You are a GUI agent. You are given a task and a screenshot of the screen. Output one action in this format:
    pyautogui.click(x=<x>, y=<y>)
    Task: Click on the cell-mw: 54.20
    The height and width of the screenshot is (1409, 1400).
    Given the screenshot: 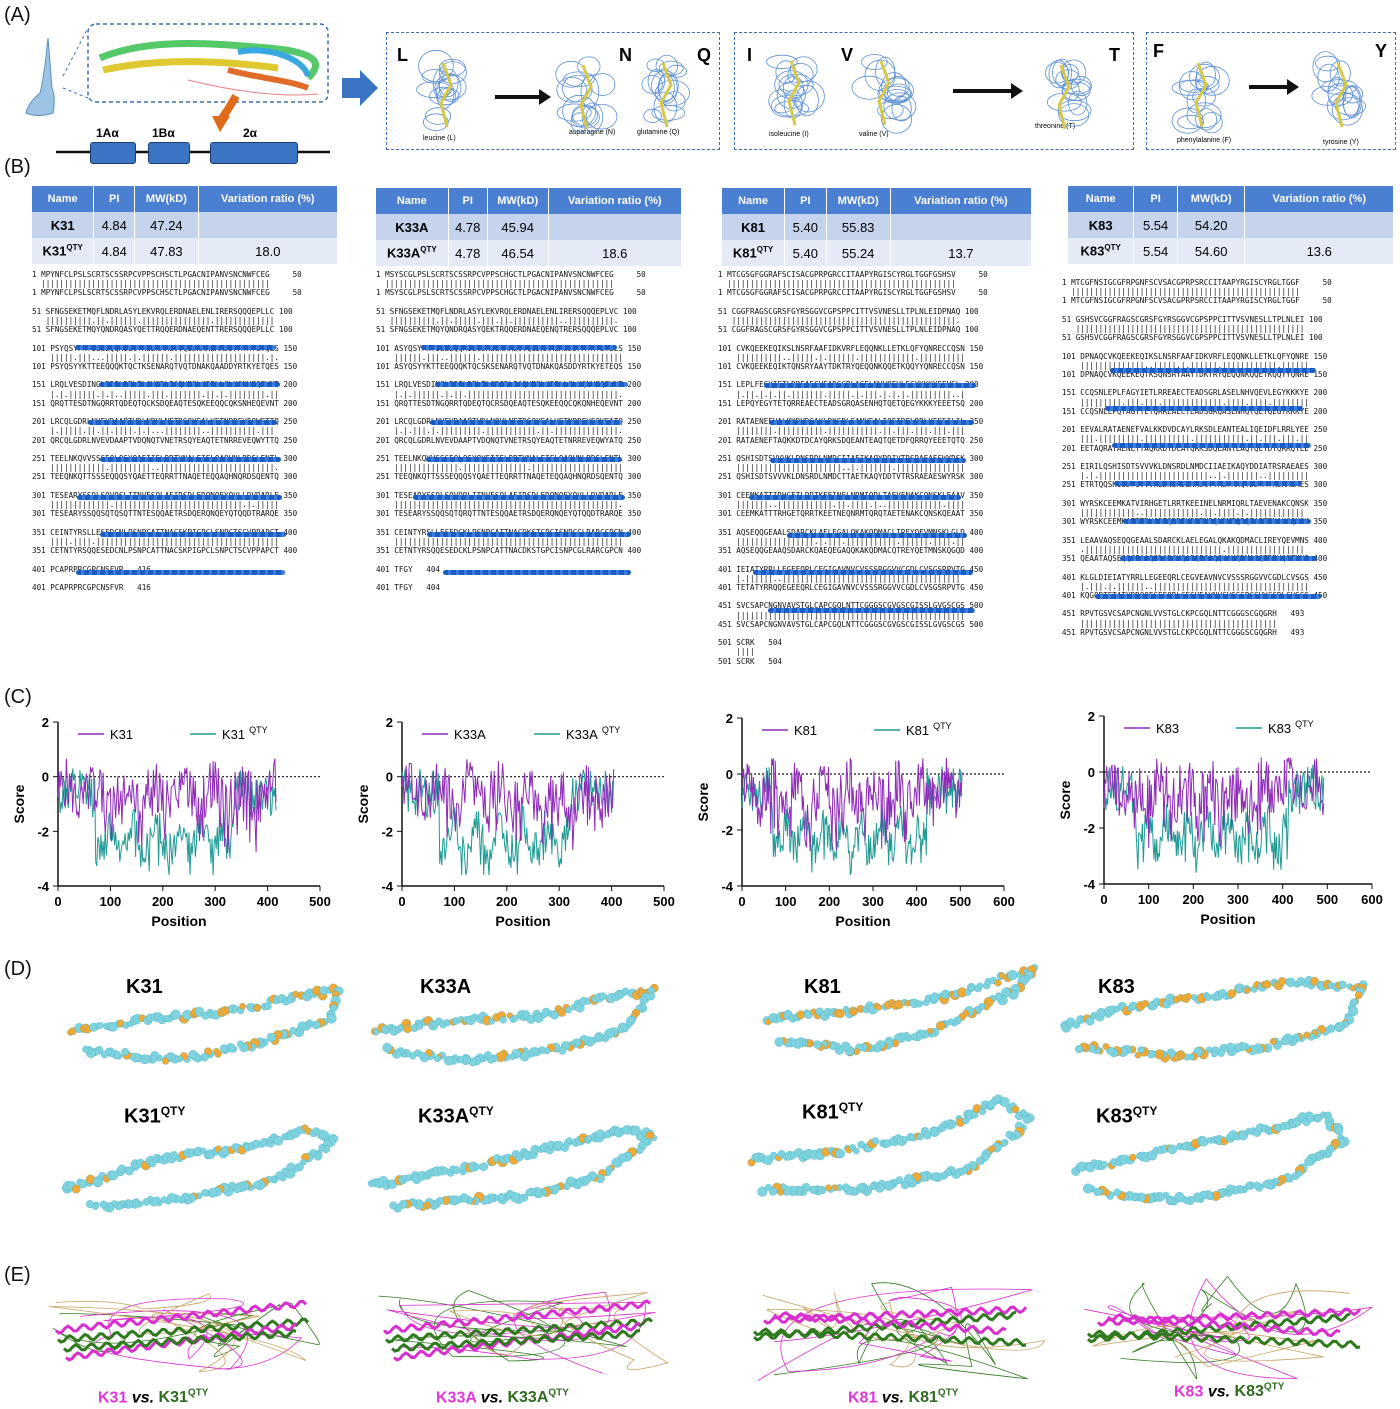 What is the action you would take?
    pyautogui.click(x=1211, y=225)
    